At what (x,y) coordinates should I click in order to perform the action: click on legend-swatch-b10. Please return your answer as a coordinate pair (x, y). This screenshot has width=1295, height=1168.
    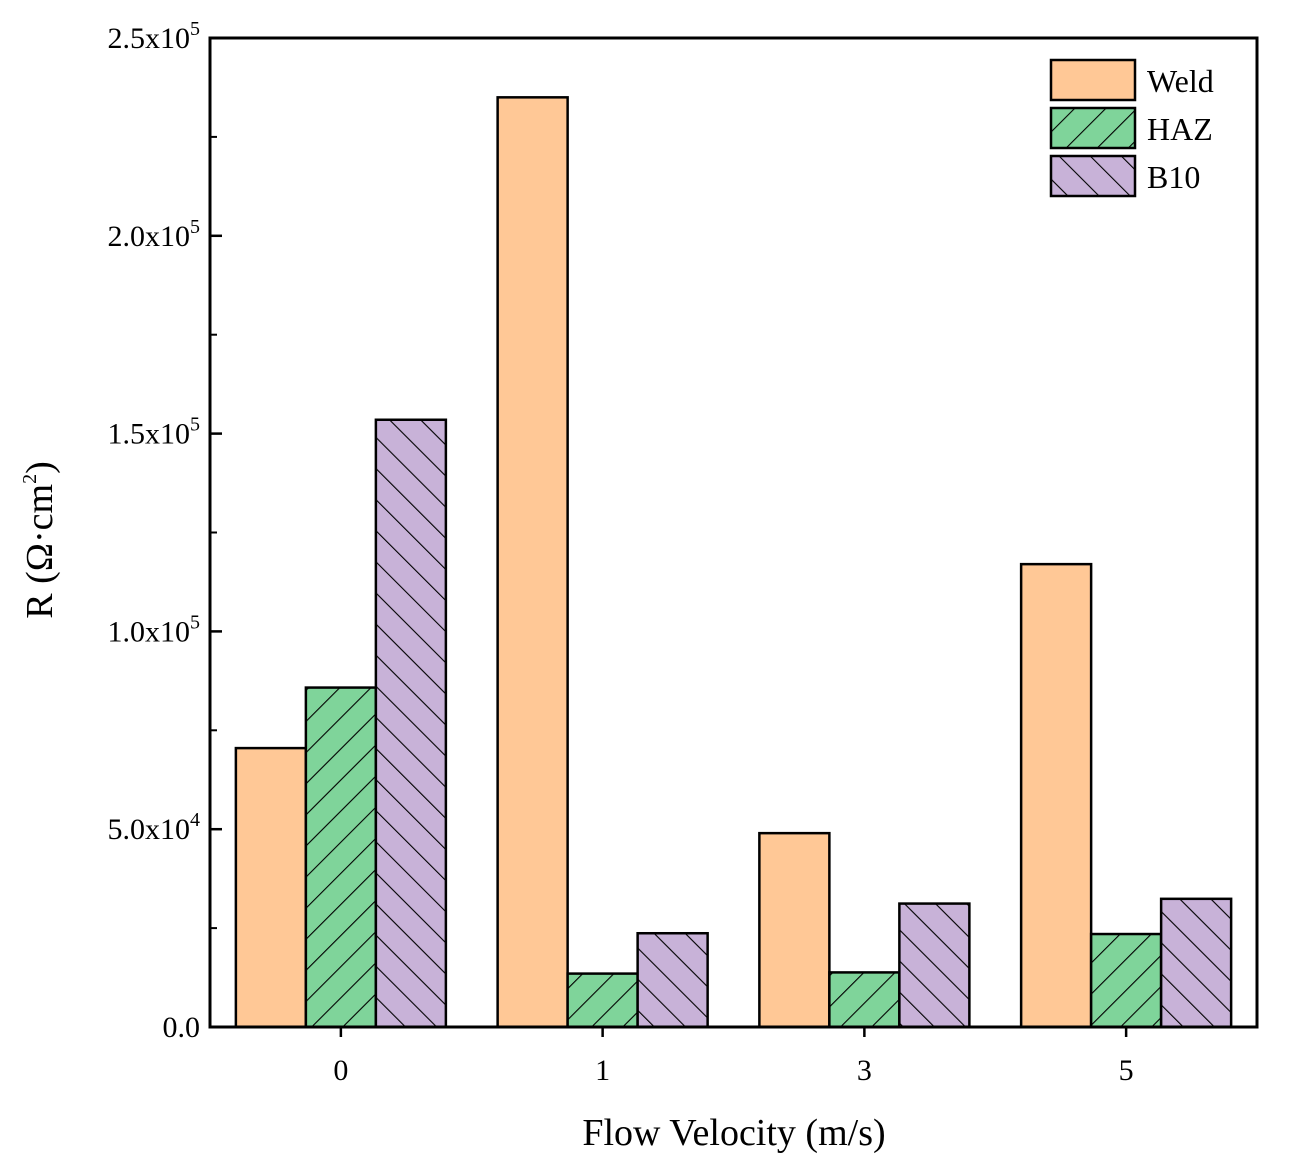
    Looking at the image, I should click on (1093, 176).